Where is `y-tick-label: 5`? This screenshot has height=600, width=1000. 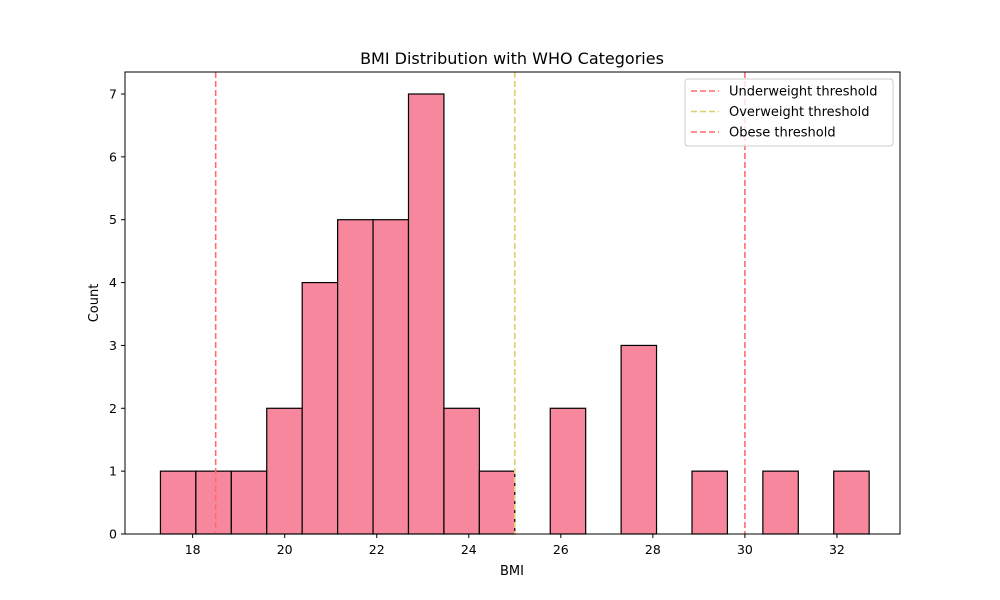
y-tick-label: 5 is located at coordinates (113, 219).